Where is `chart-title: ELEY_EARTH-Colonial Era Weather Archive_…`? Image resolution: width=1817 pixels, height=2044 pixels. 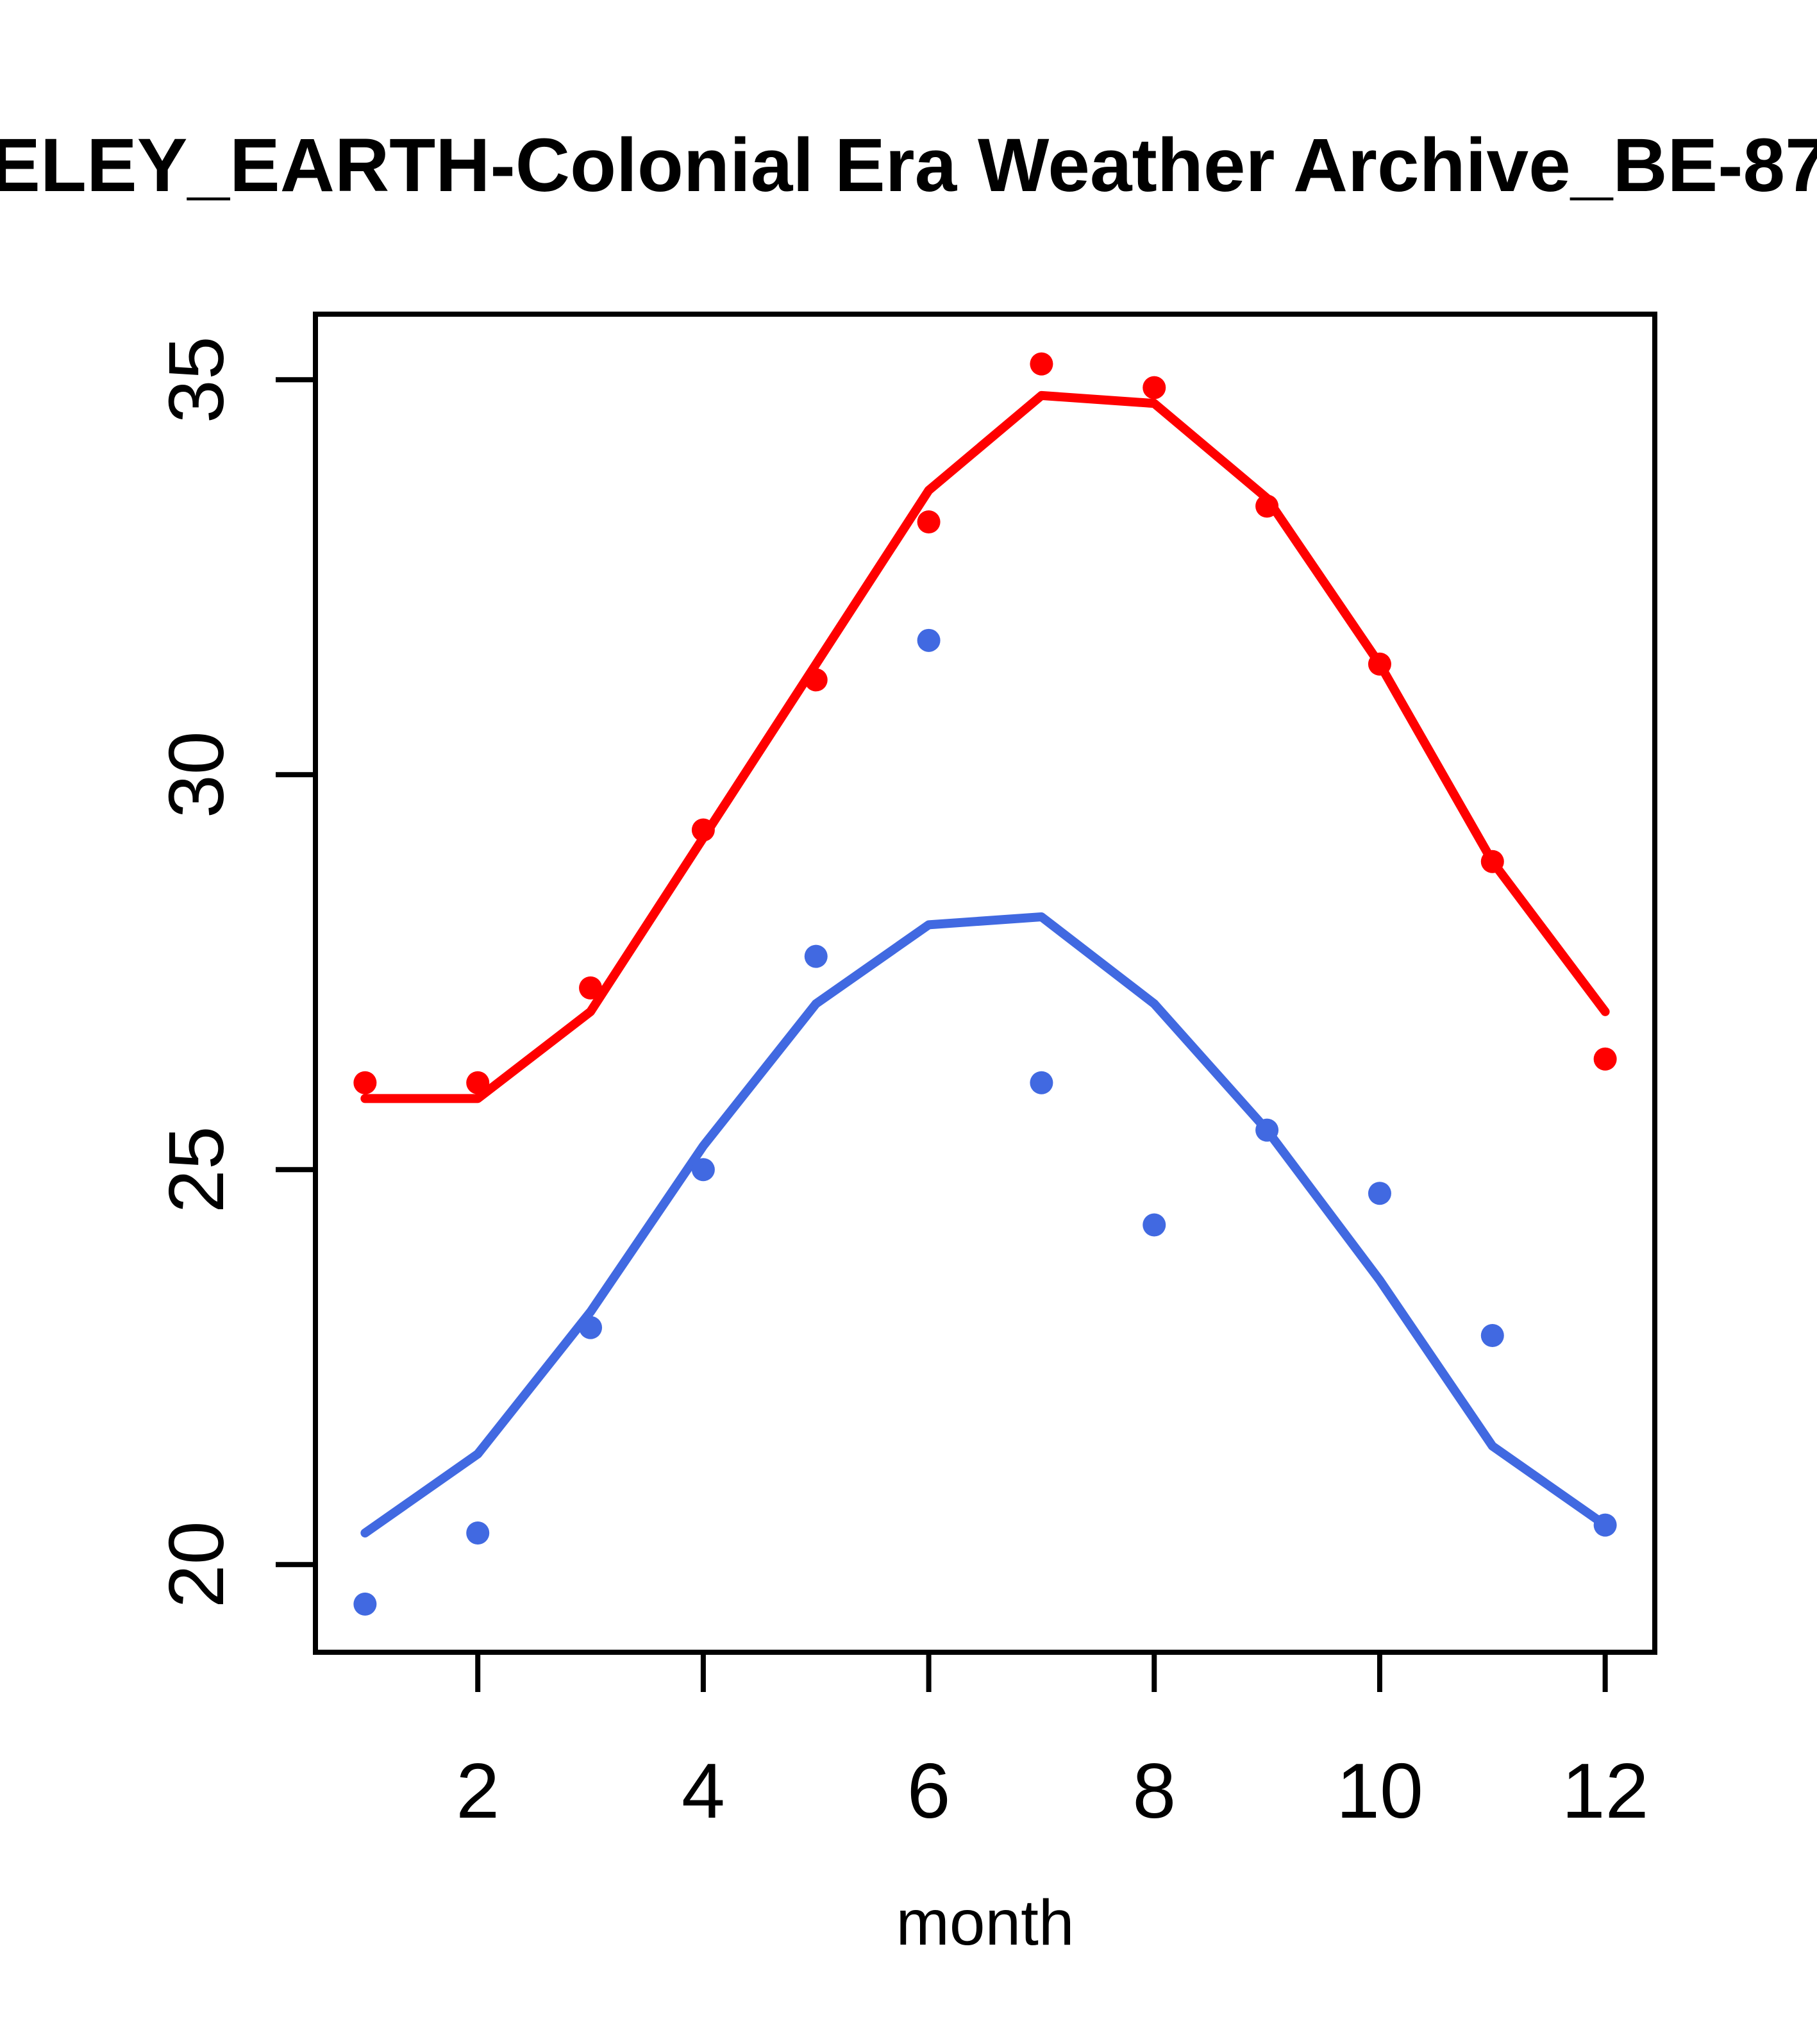 chart-title: ELEY_EARTH-Colonial Era Weather Archive_… is located at coordinates (908, 165).